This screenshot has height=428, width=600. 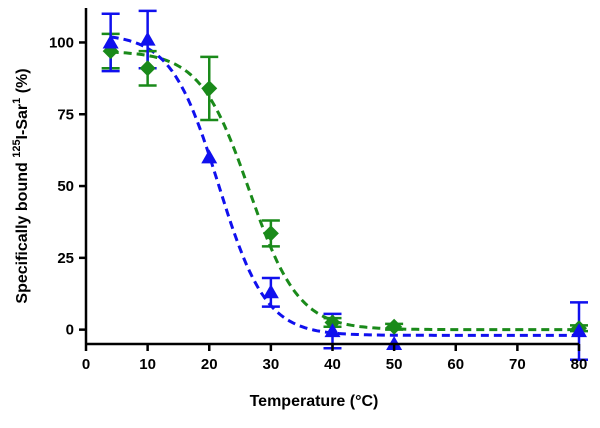 I want to click on y-axis-title-middle: I-Sar, so click(x=22, y=122).